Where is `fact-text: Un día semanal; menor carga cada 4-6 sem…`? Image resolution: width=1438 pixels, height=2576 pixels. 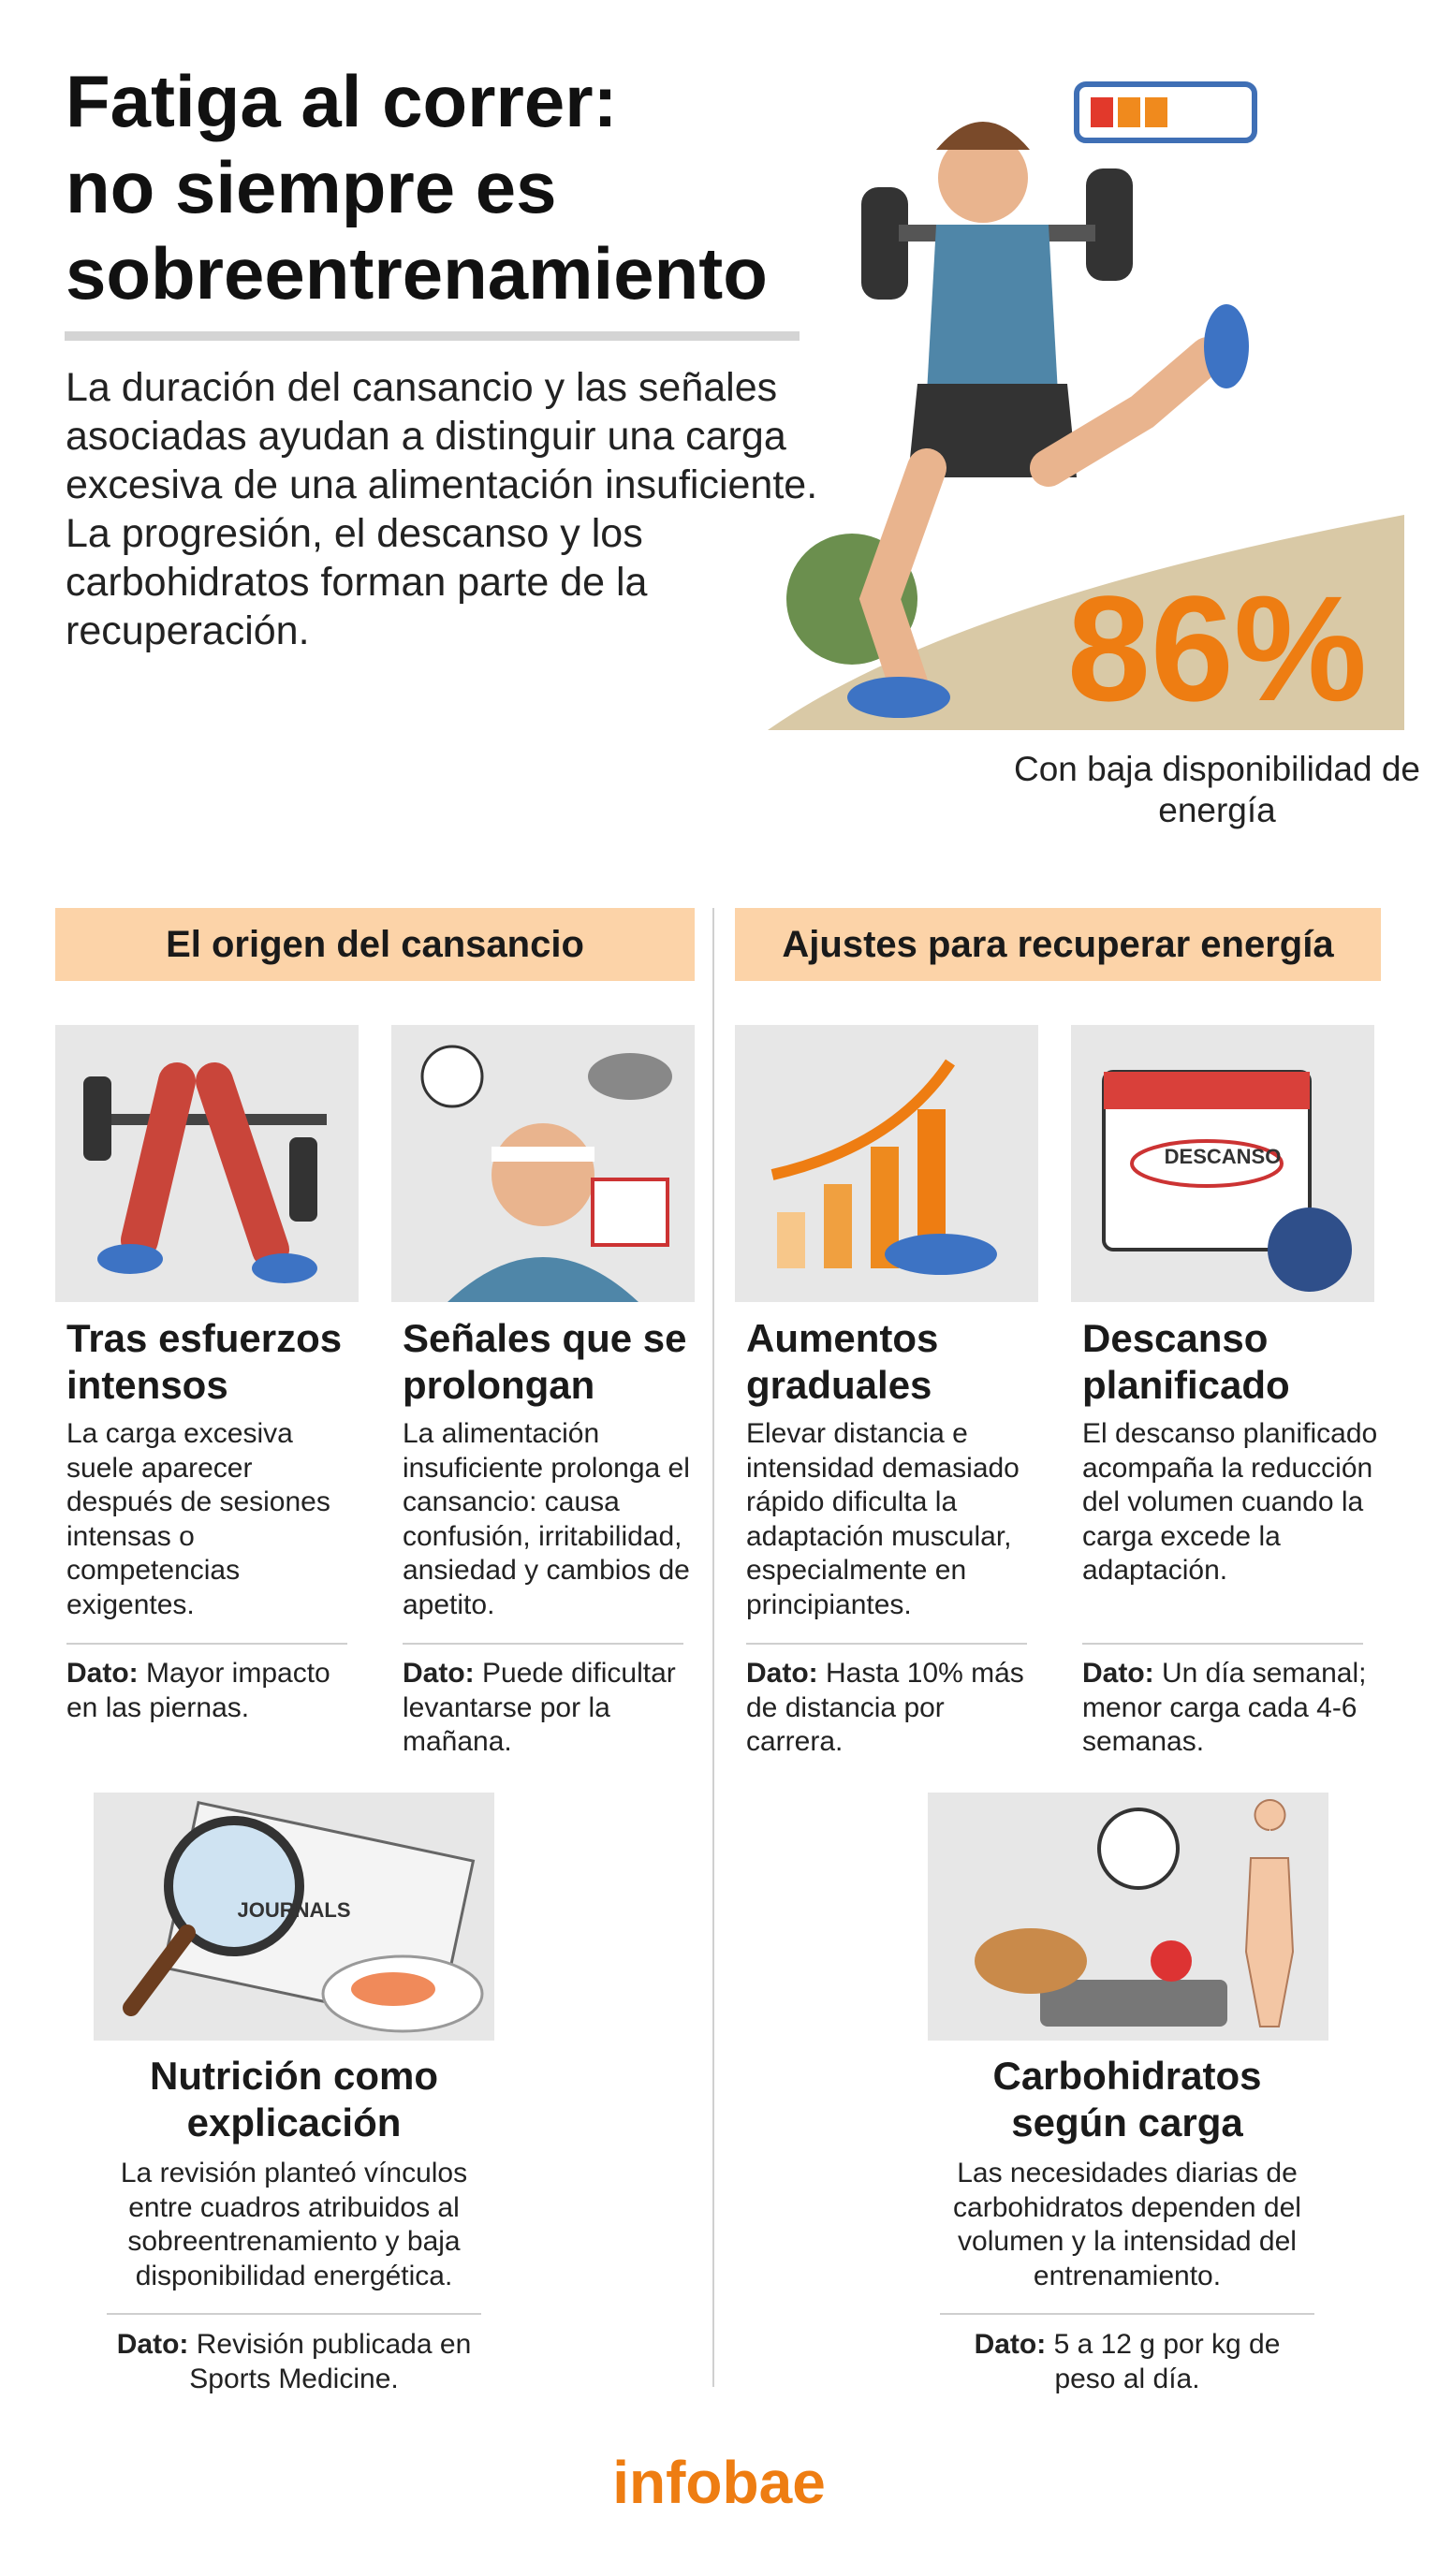 fact-text: Un día semanal; menor carga cada 4-6 sem… is located at coordinates (1224, 1707).